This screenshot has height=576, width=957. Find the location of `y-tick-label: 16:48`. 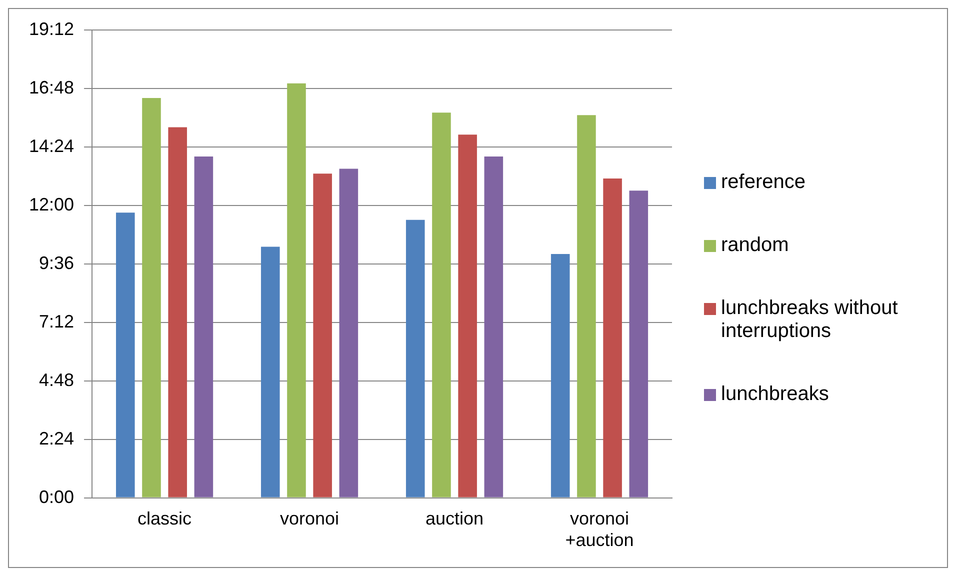

y-tick-label: 16:48 is located at coordinates (51, 87).